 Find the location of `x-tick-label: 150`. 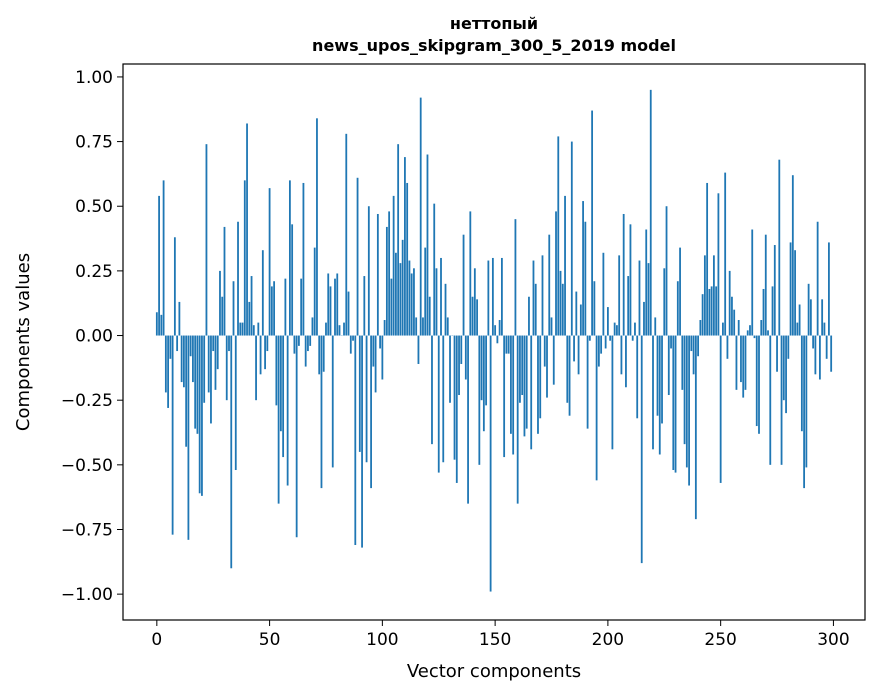

x-tick-label: 150 is located at coordinates (495, 640).